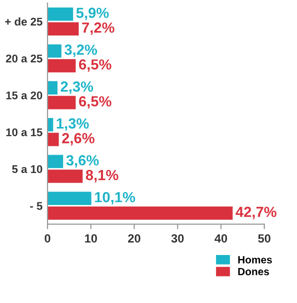 Image resolution: width=297 pixels, height=303 pixels. I want to click on data-label: 7,2%, so click(98, 28).